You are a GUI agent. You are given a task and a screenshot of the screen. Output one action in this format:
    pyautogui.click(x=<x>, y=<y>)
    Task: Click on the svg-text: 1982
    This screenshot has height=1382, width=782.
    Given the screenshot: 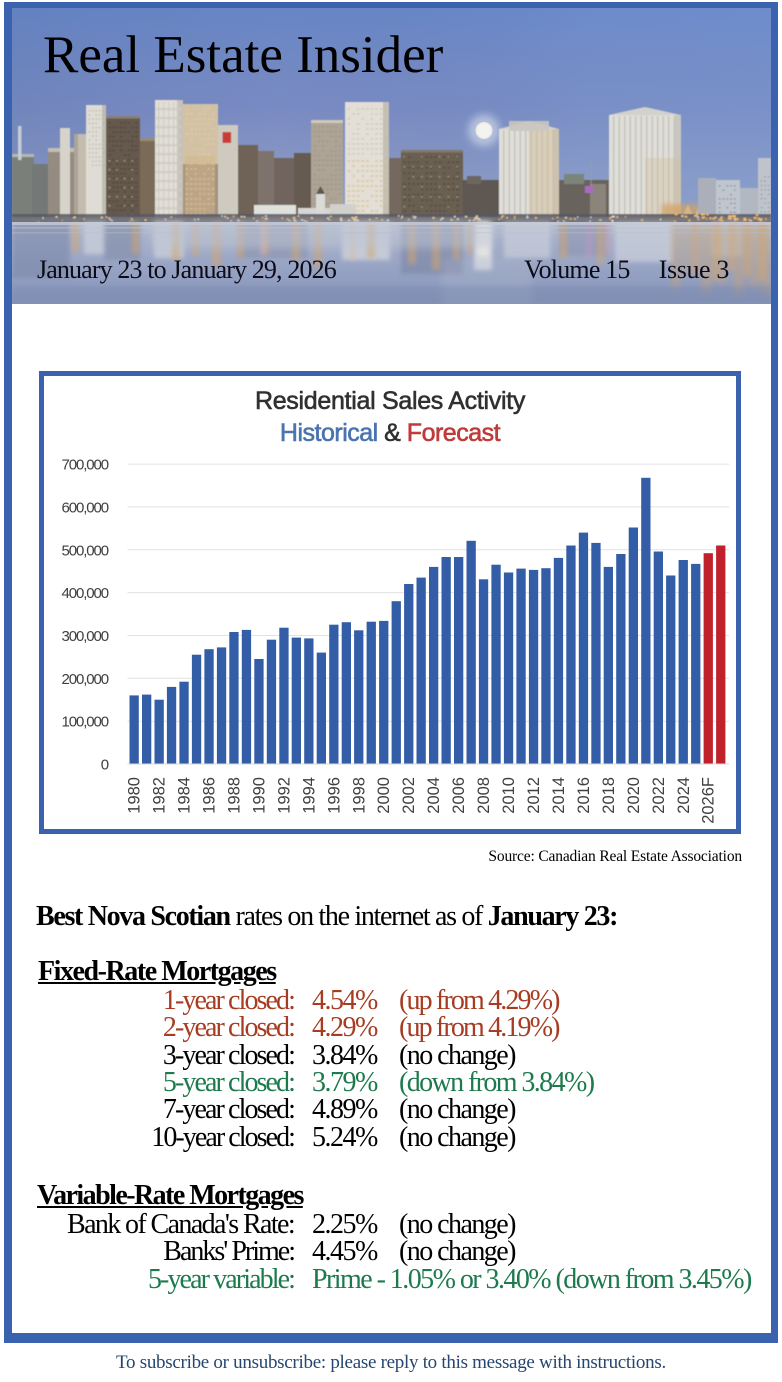 What is the action you would take?
    pyautogui.click(x=160, y=795)
    